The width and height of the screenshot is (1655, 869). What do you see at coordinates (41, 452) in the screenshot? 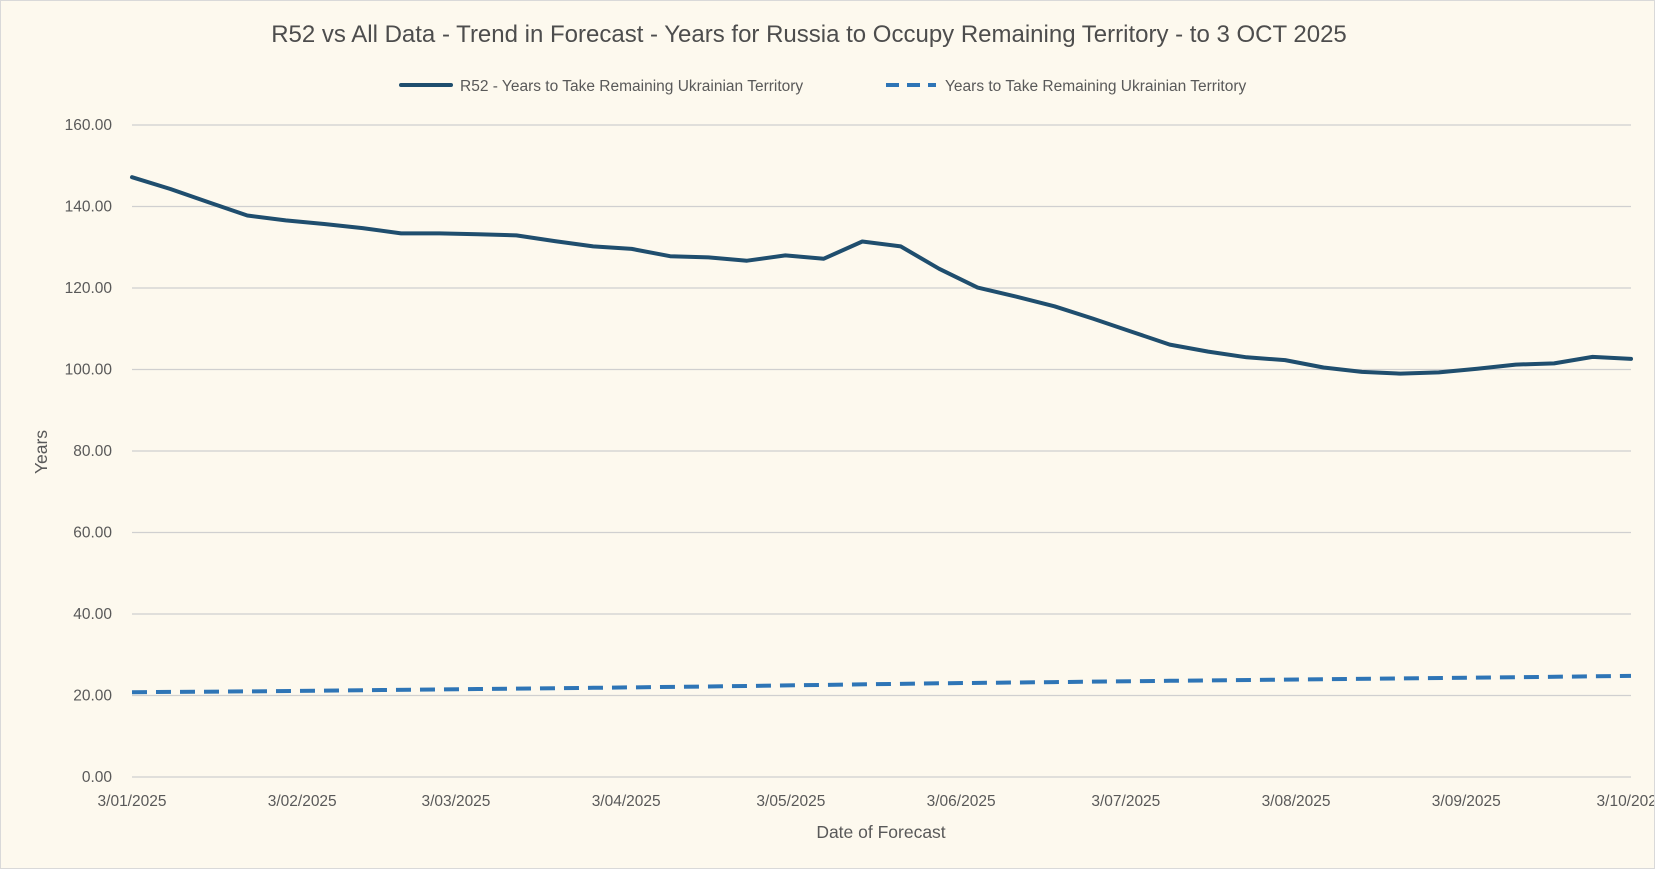
I see `y-axis-title: Years` at bounding box center [41, 452].